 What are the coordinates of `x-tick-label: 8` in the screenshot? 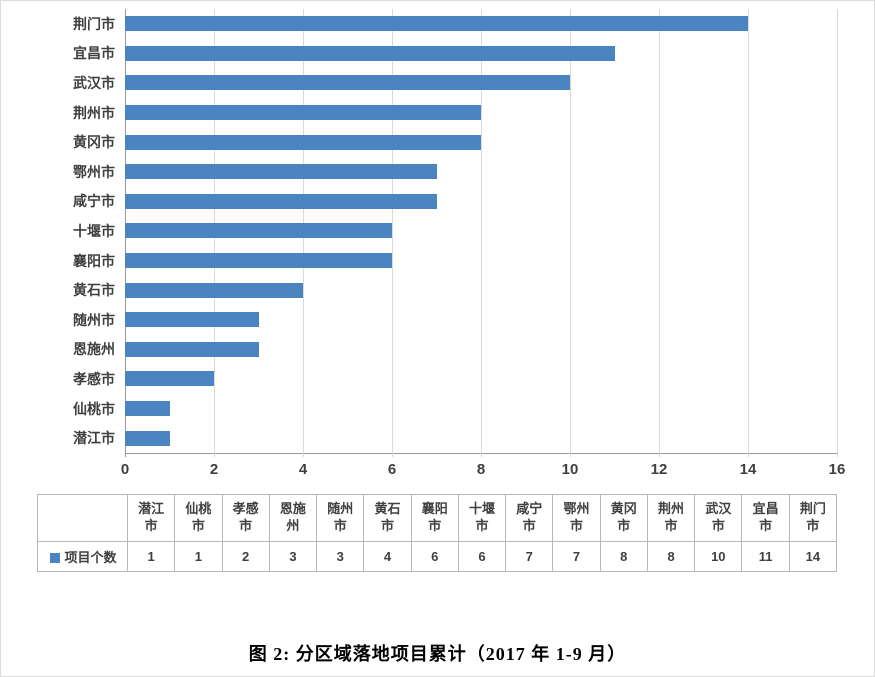 It's located at (481, 469).